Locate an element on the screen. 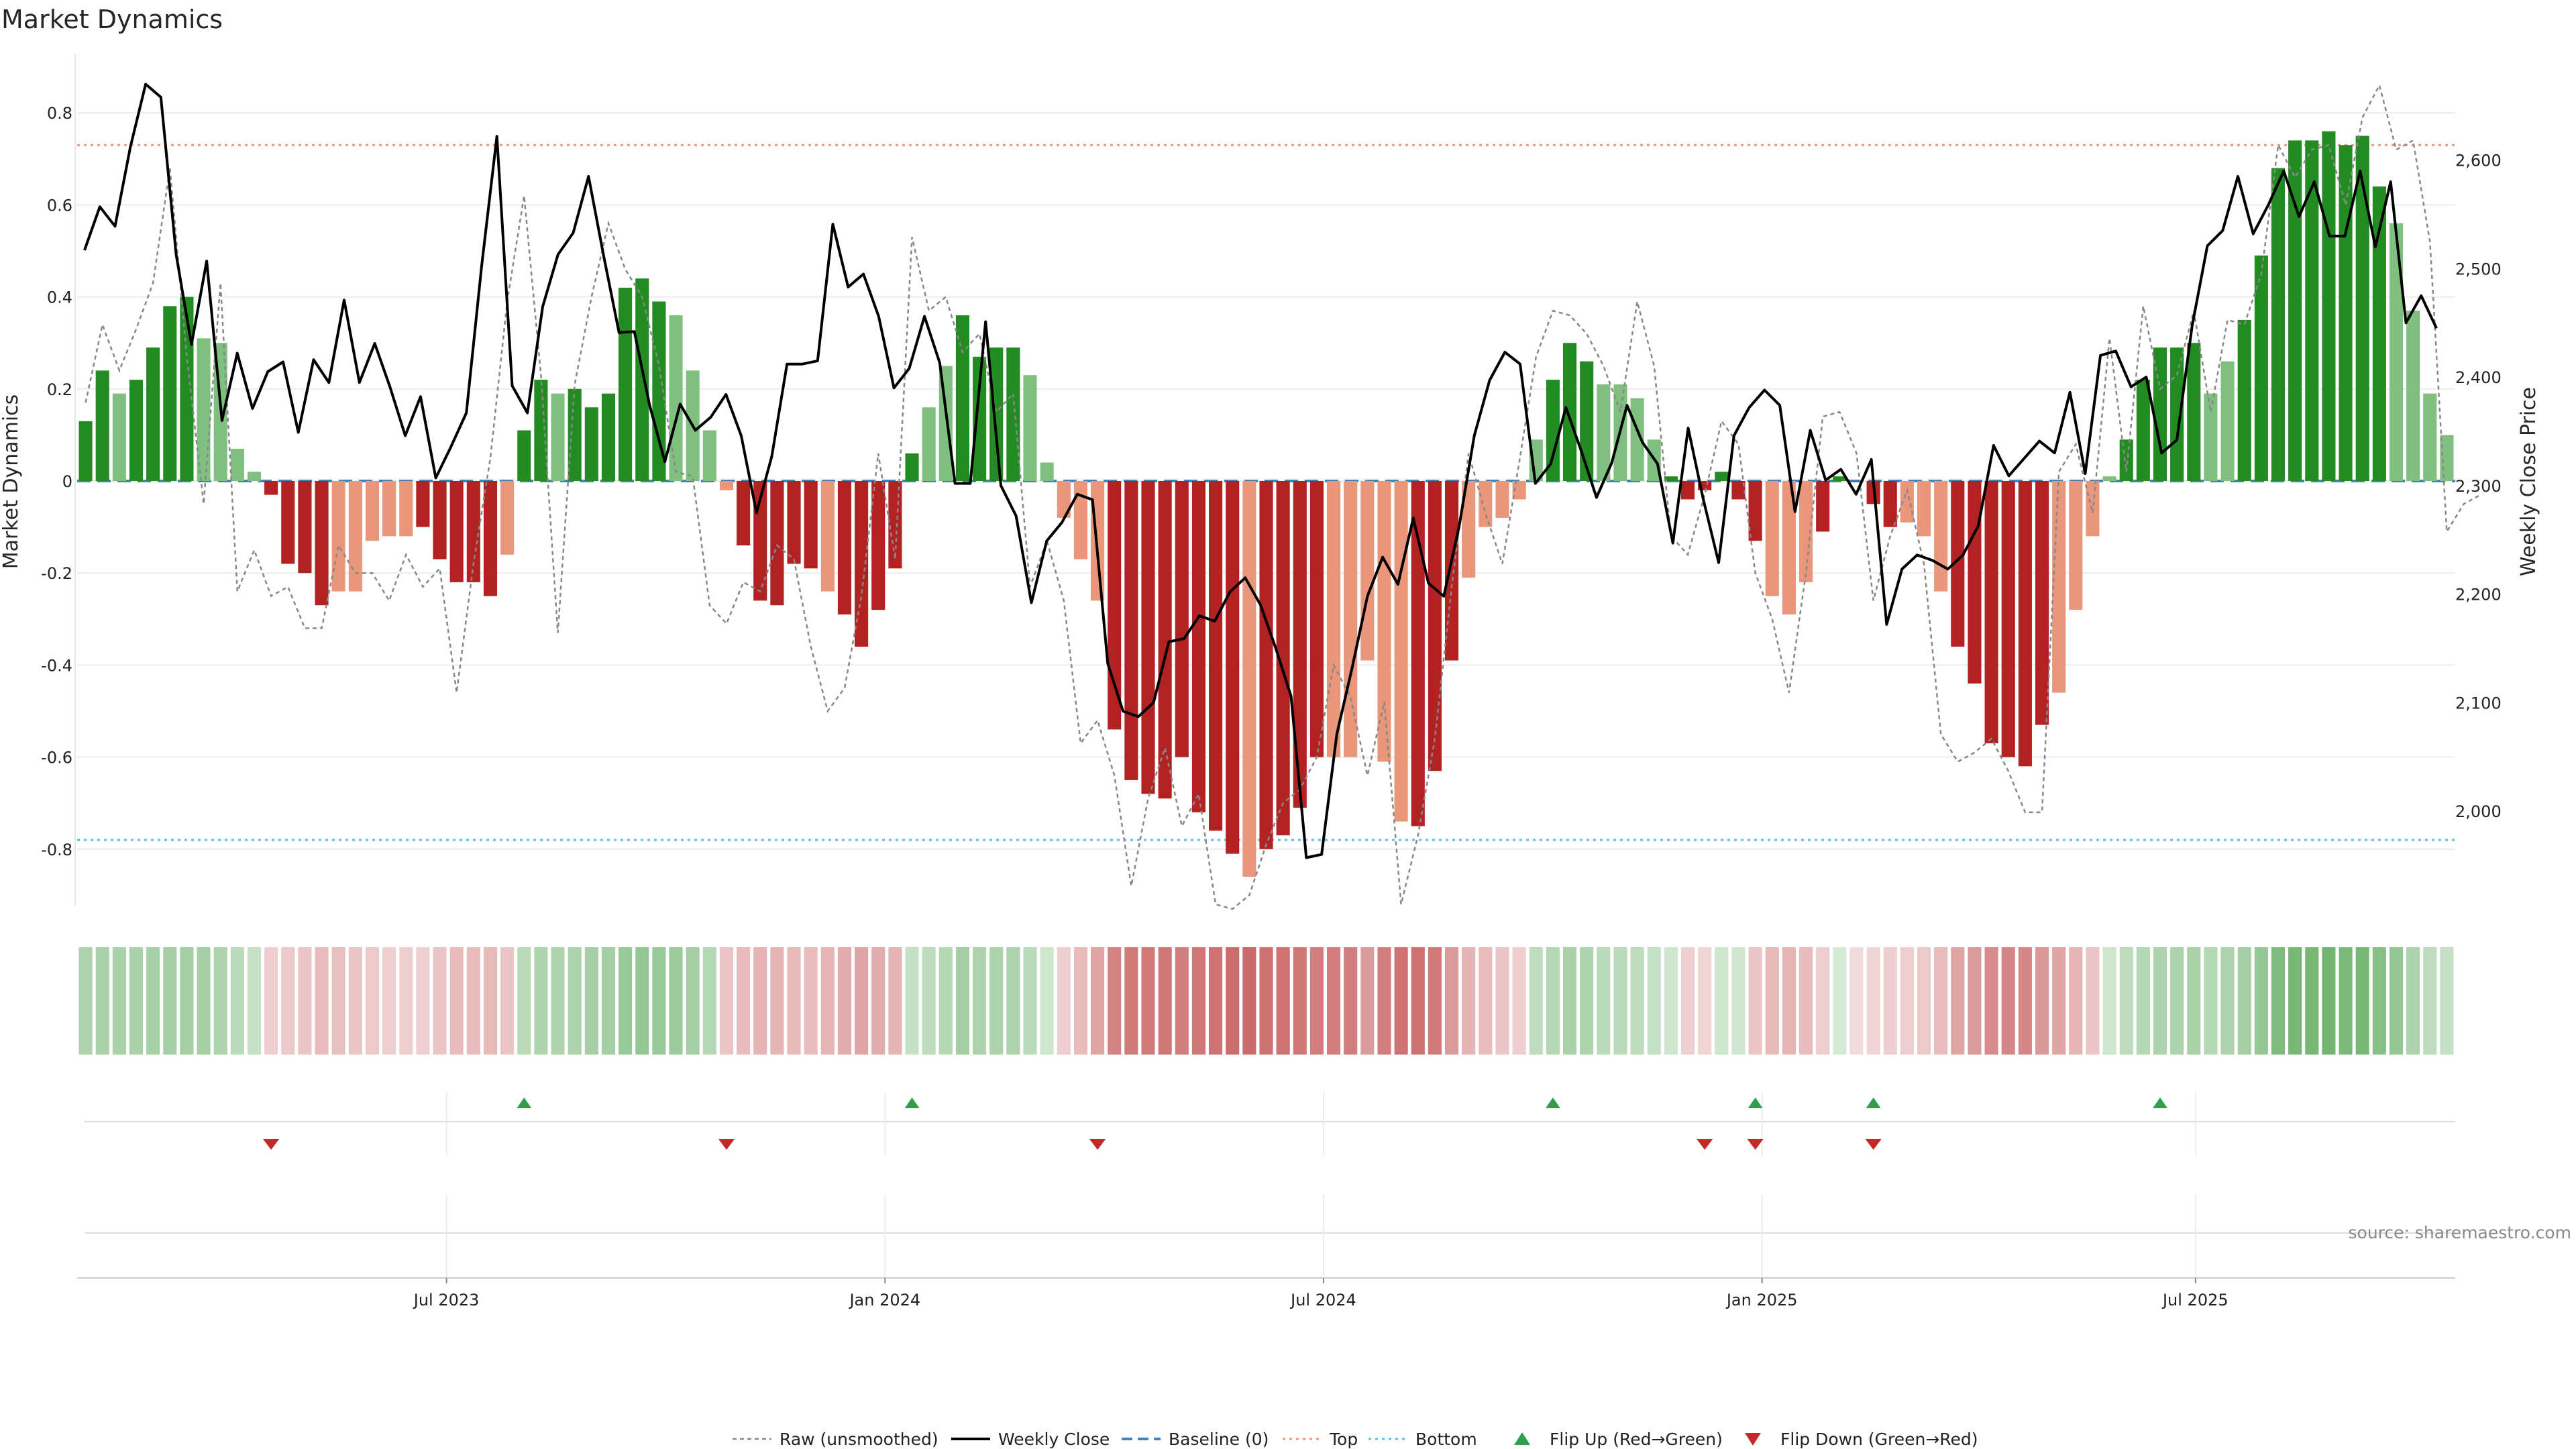  y2-tick-label: 2,200 is located at coordinates (2478, 595).